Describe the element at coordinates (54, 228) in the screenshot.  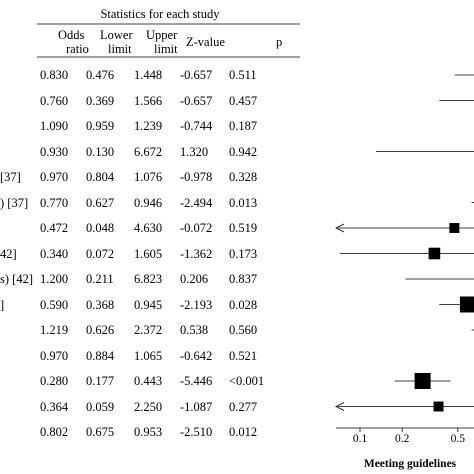
I see `cell-odds-ratio: 0.472` at that location.